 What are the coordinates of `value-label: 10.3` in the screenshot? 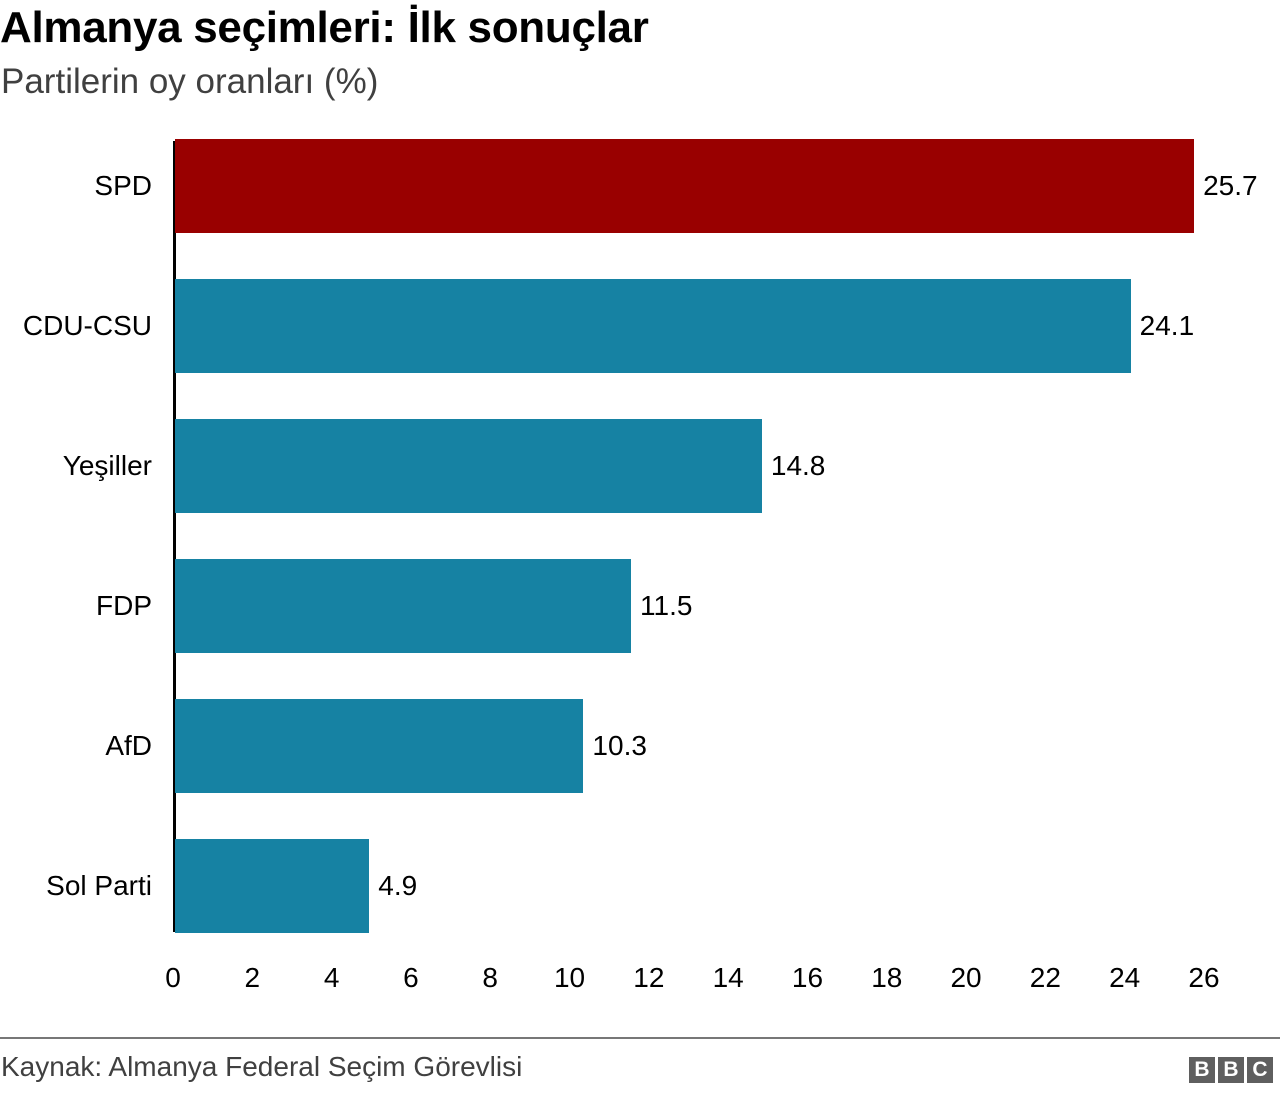 It's located at (619, 745).